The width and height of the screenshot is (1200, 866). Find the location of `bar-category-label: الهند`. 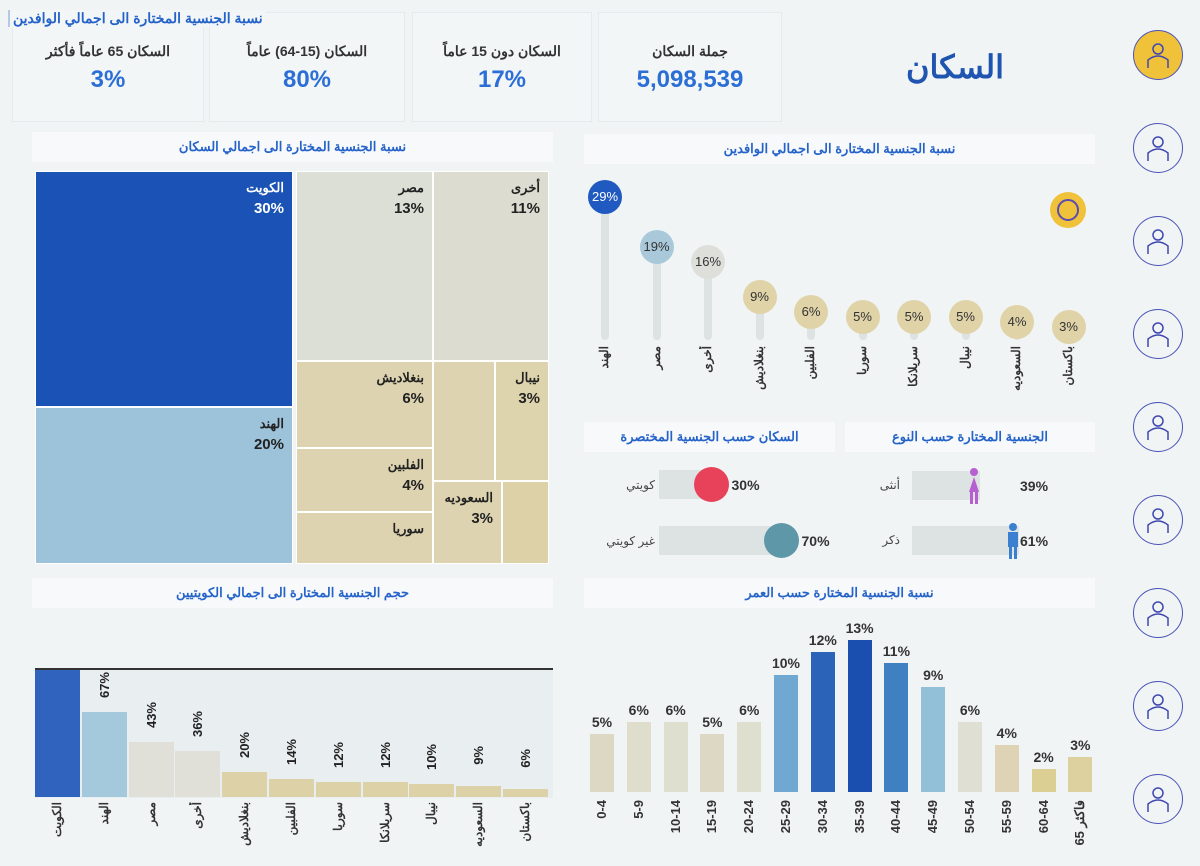

bar-category-label: الهند is located at coordinates (103, 813).